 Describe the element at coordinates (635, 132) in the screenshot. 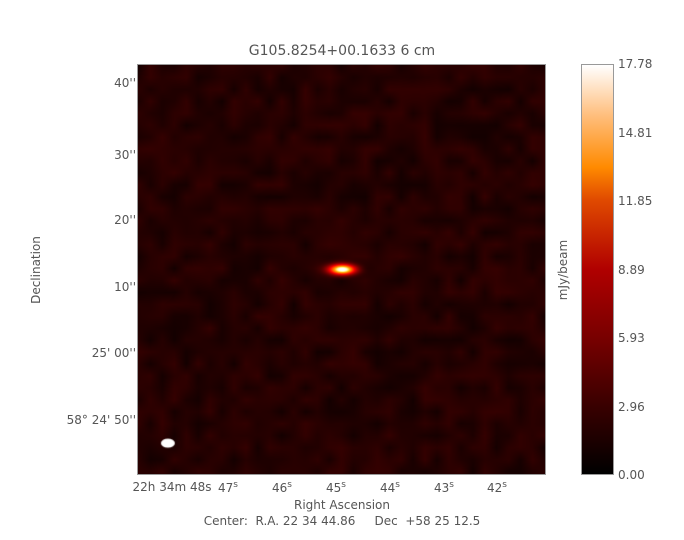

I see `colorbar-tick-label: 14.81` at that location.